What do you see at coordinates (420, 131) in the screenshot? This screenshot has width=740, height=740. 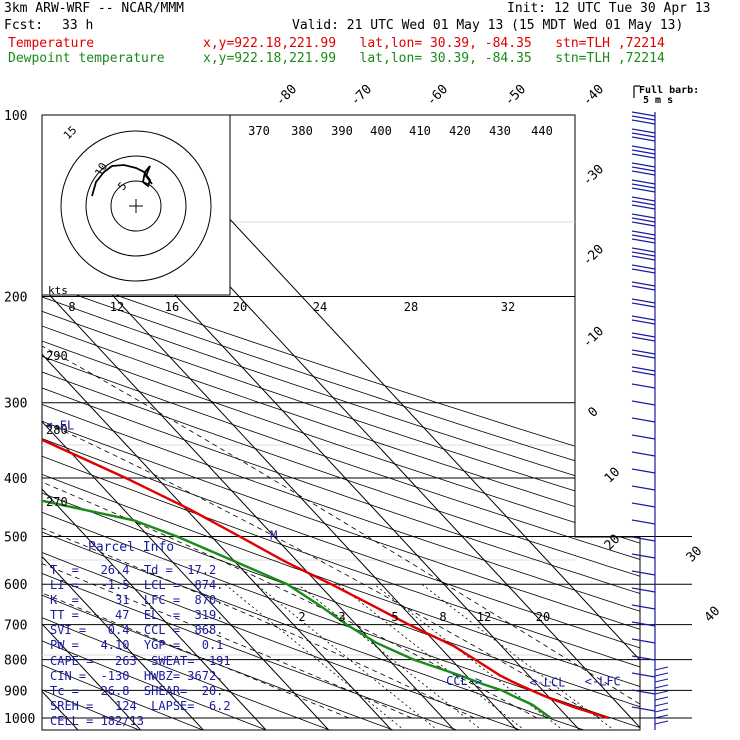 I see `theta-label: 410` at bounding box center [420, 131].